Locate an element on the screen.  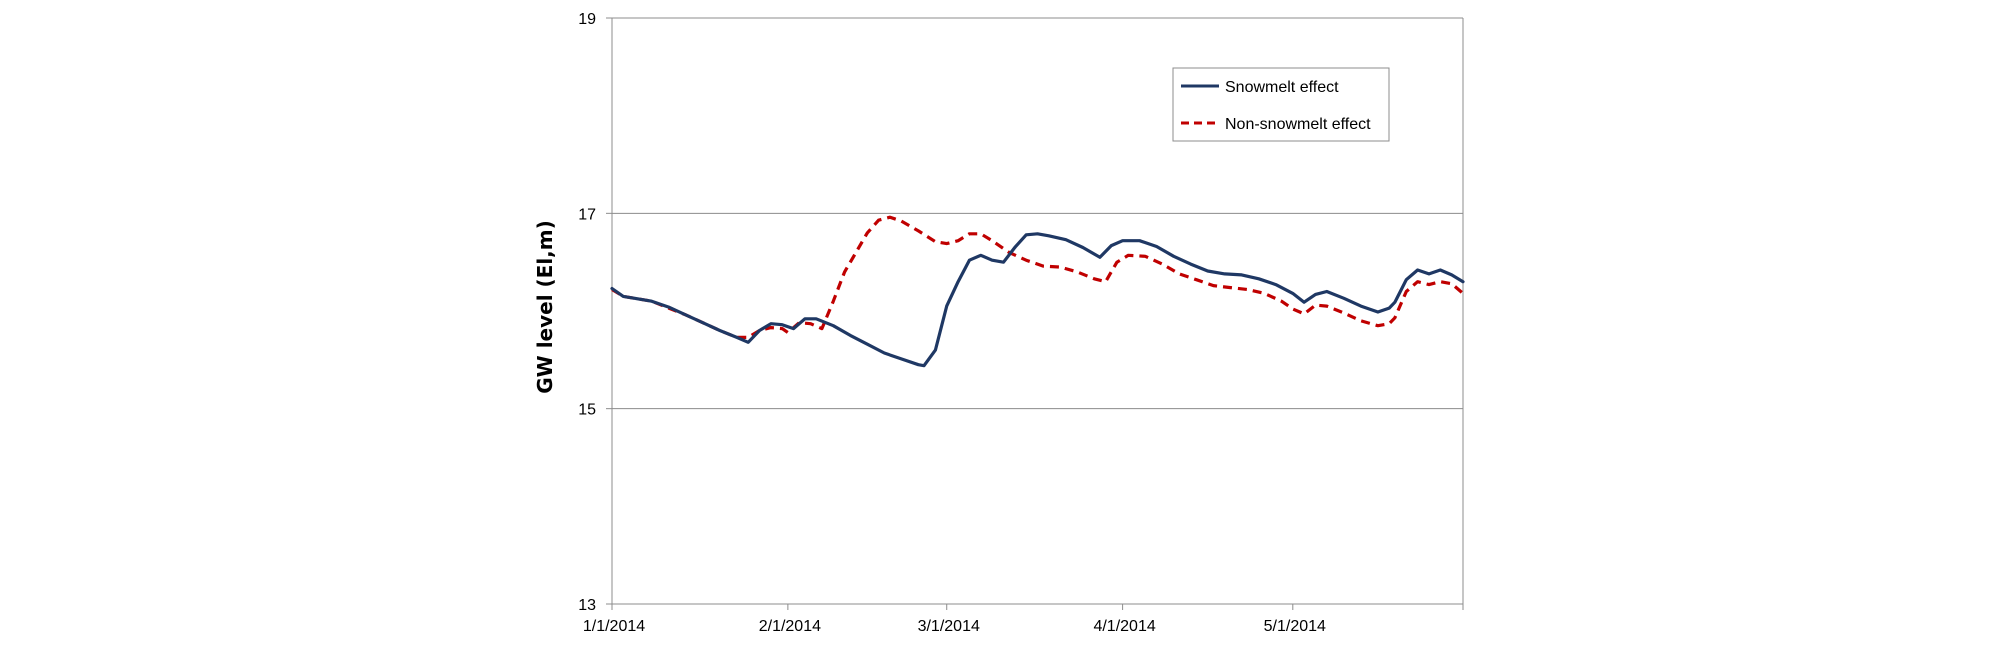
series-layer is located at coordinates (1037, 291).